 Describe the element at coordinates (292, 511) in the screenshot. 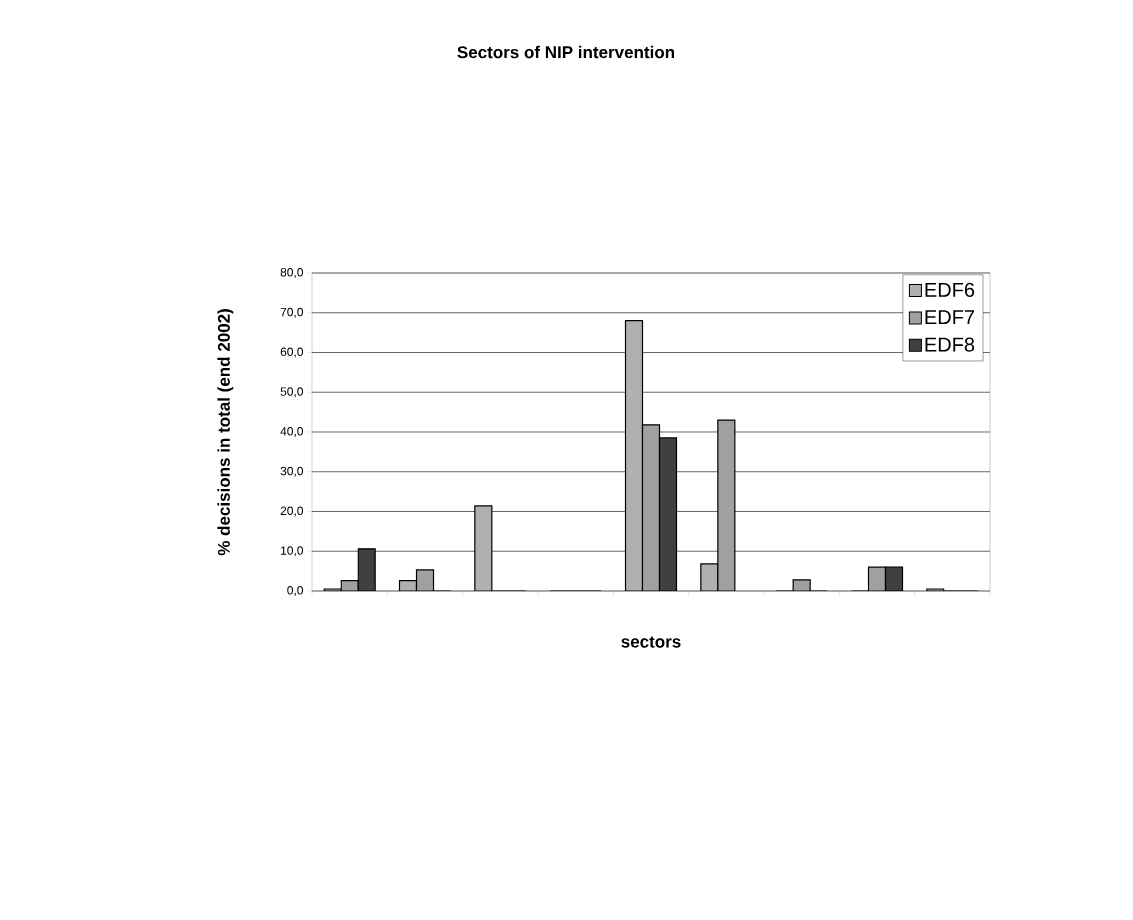

I see `y-tick-label: 20,0` at that location.